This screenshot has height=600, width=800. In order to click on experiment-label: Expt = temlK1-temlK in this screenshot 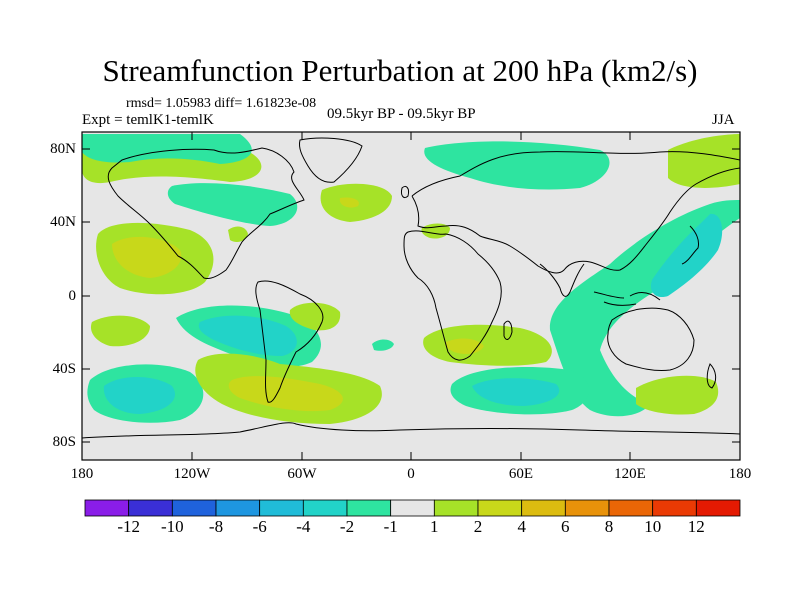, I will do `click(148, 120)`.